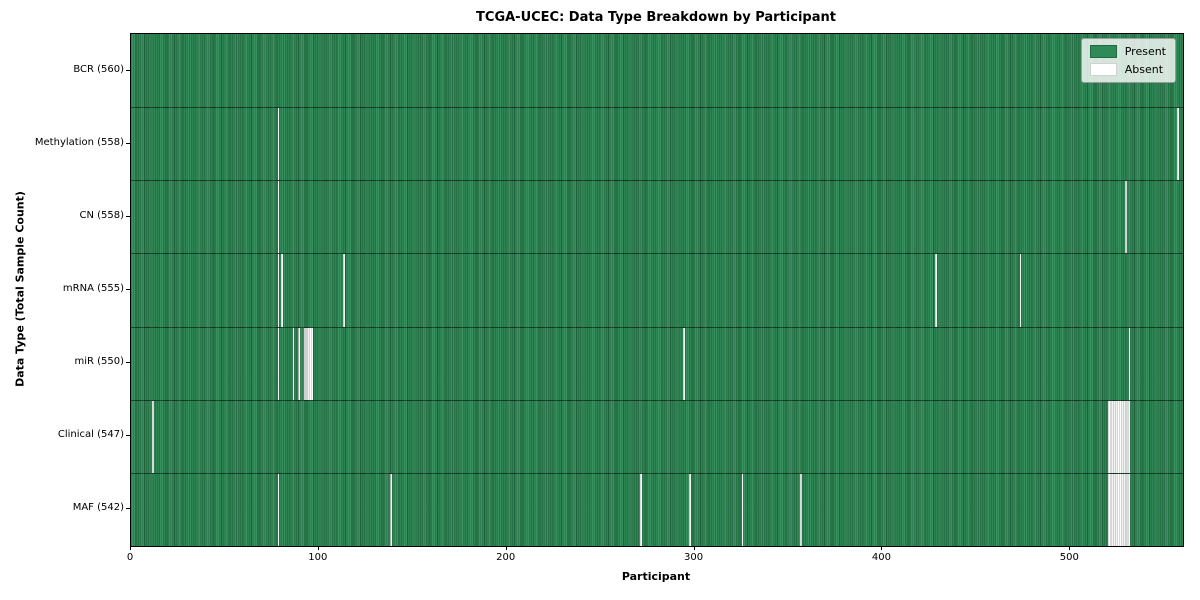  I want to click on x-tick-label-100: 100, so click(318, 557).